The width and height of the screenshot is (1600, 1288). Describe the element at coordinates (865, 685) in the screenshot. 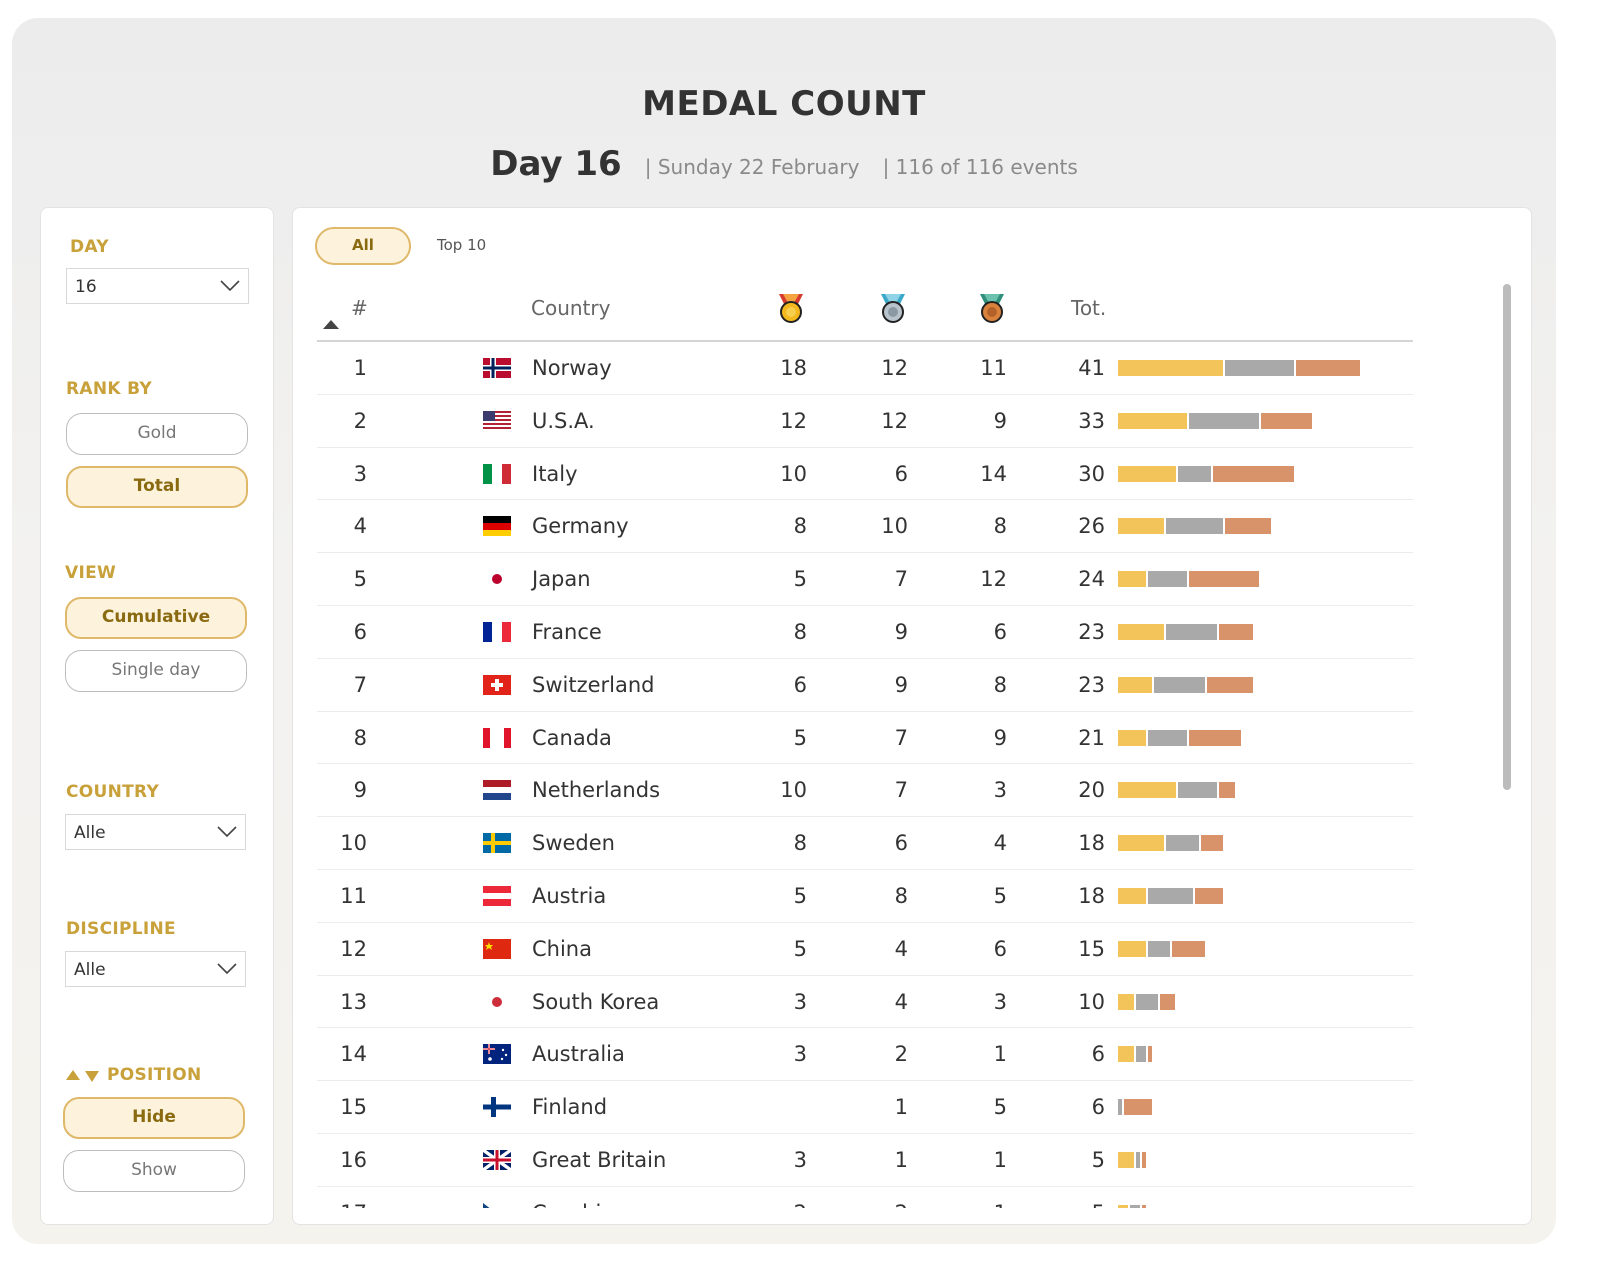

I see `table-row: 7 Switzerland 6 9 8 23` at that location.